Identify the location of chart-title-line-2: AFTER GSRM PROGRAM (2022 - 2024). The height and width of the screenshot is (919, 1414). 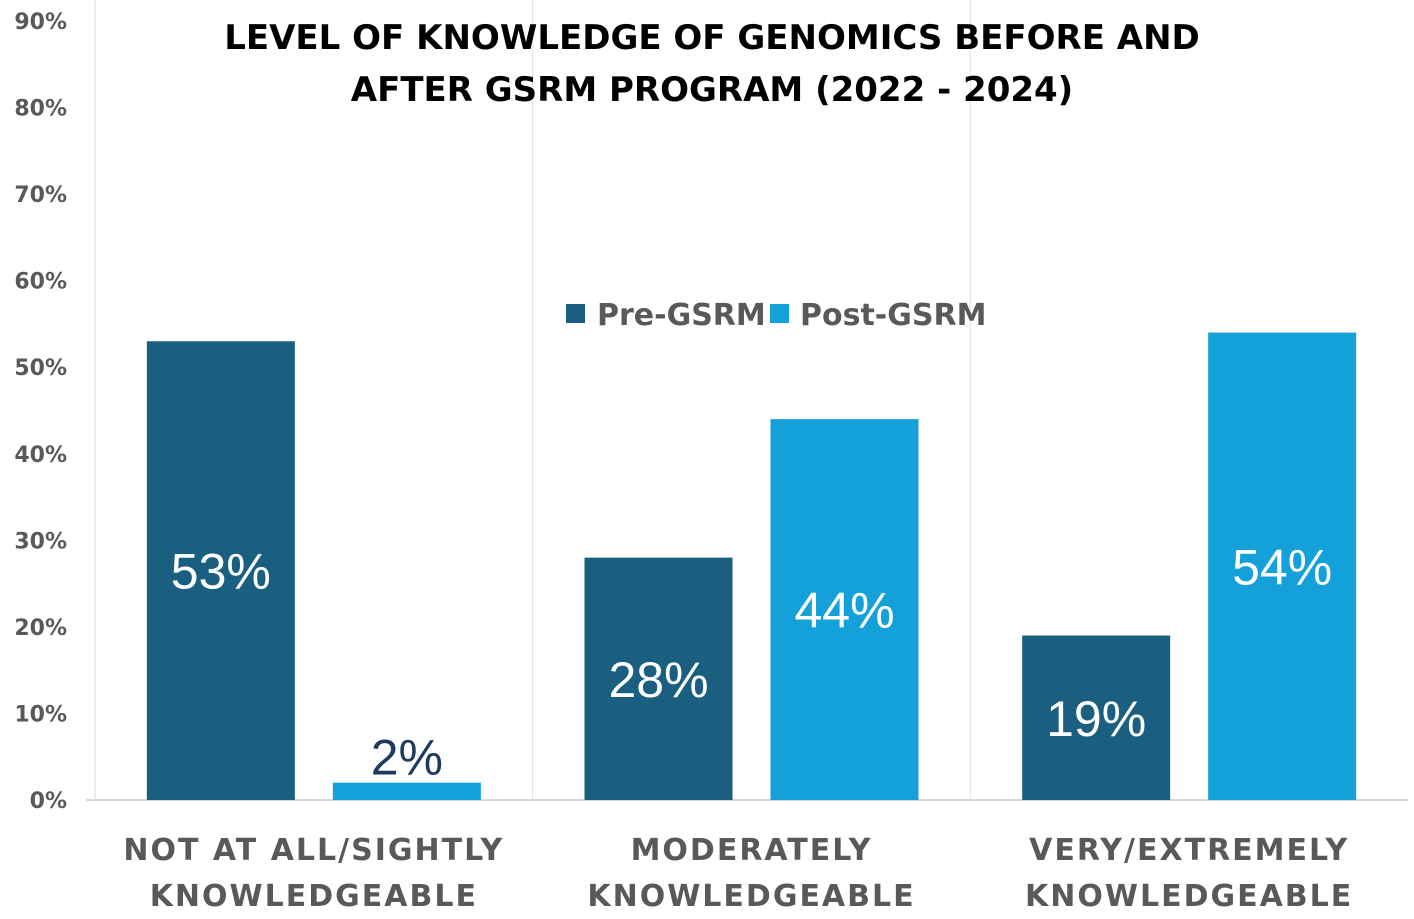
(712, 90).